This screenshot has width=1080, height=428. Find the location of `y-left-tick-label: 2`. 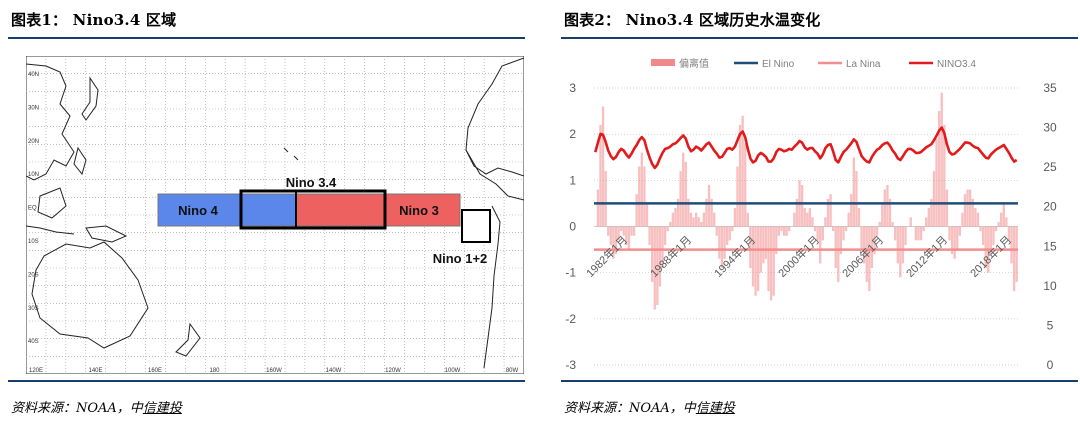

y-left-tick-label: 2 is located at coordinates (572, 134).